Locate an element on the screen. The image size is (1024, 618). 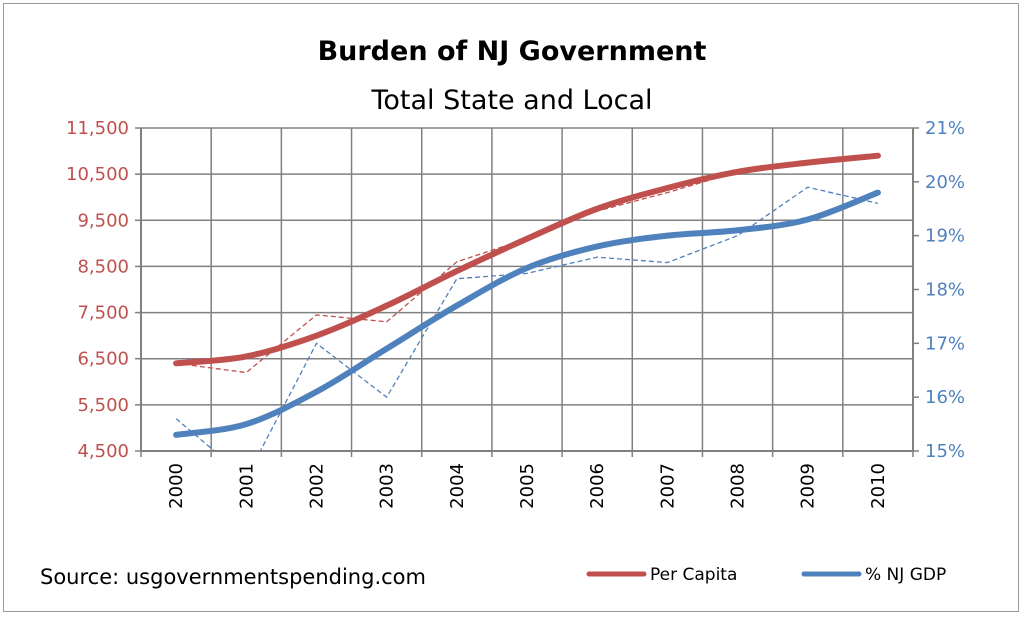
legend-gdp-label: % NJ GDP is located at coordinates (905, 575).